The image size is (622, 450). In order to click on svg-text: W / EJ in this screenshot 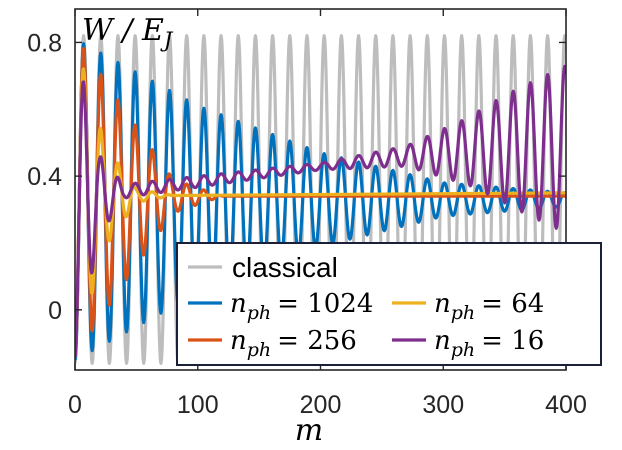, I will do `click(128, 32)`.